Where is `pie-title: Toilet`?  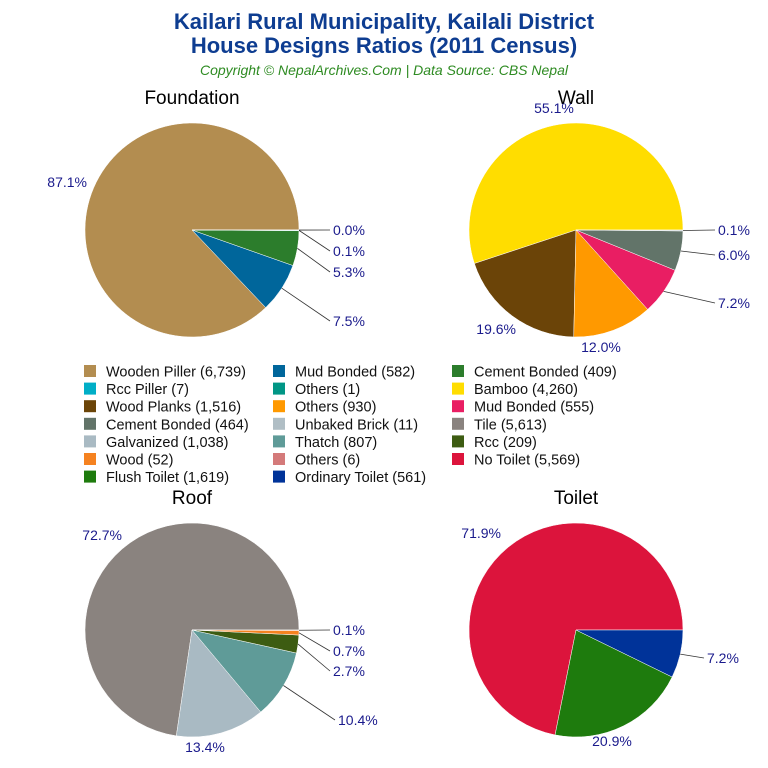
pie-title: Toilet is located at coordinates (576, 498).